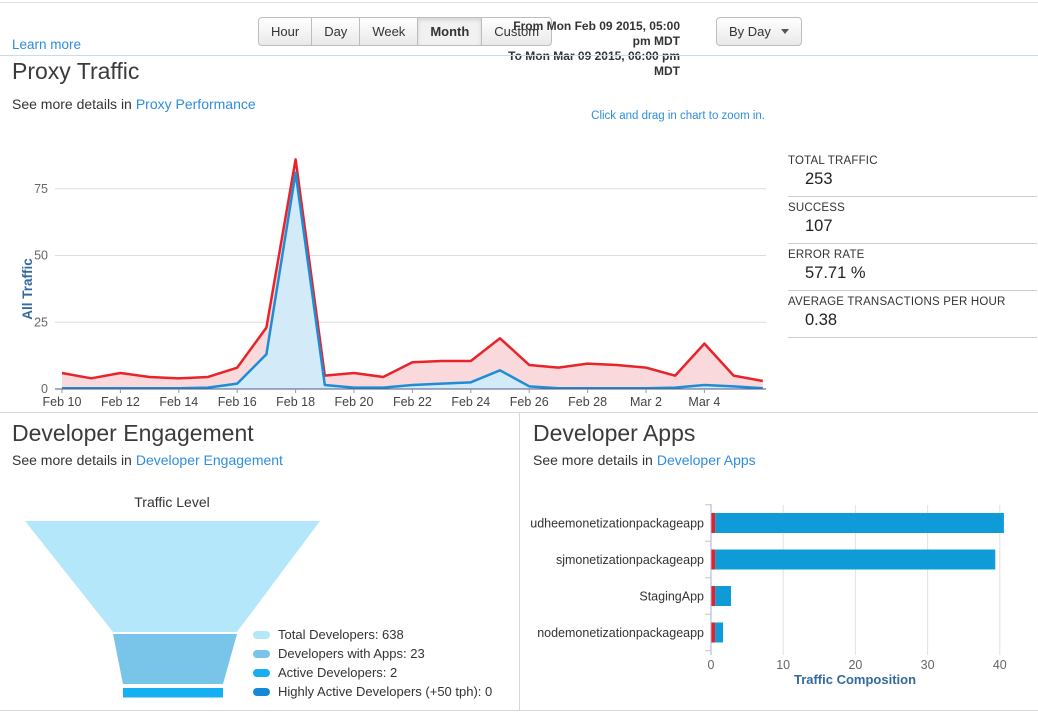  What do you see at coordinates (336, 31) in the screenshot?
I see `range-button-day: Day` at bounding box center [336, 31].